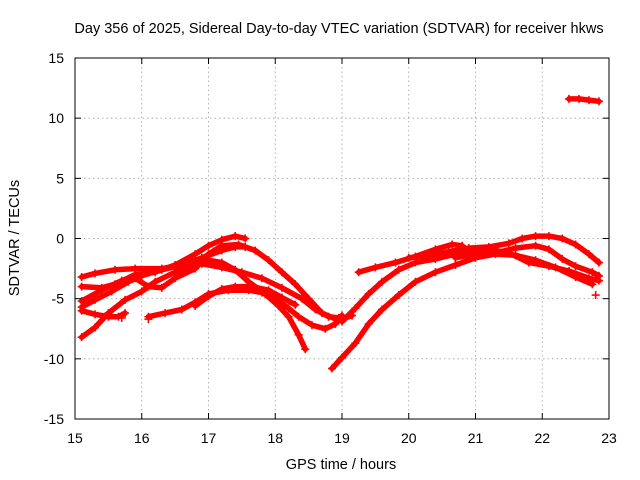 The image size is (640, 480). I want to click on y-tick-label: -5, so click(58, 299).